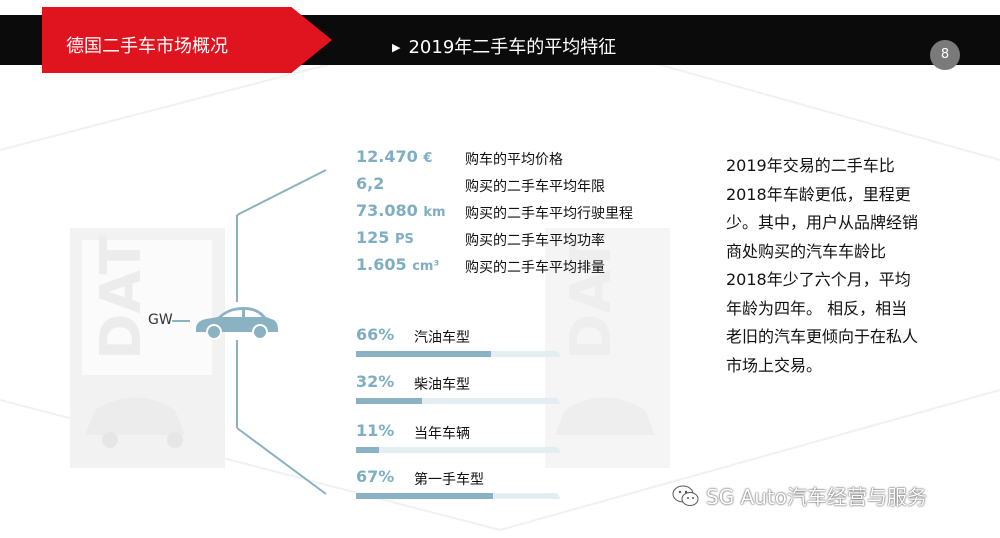  I want to click on dat-logo-text-right: DAT, so click(591, 298).